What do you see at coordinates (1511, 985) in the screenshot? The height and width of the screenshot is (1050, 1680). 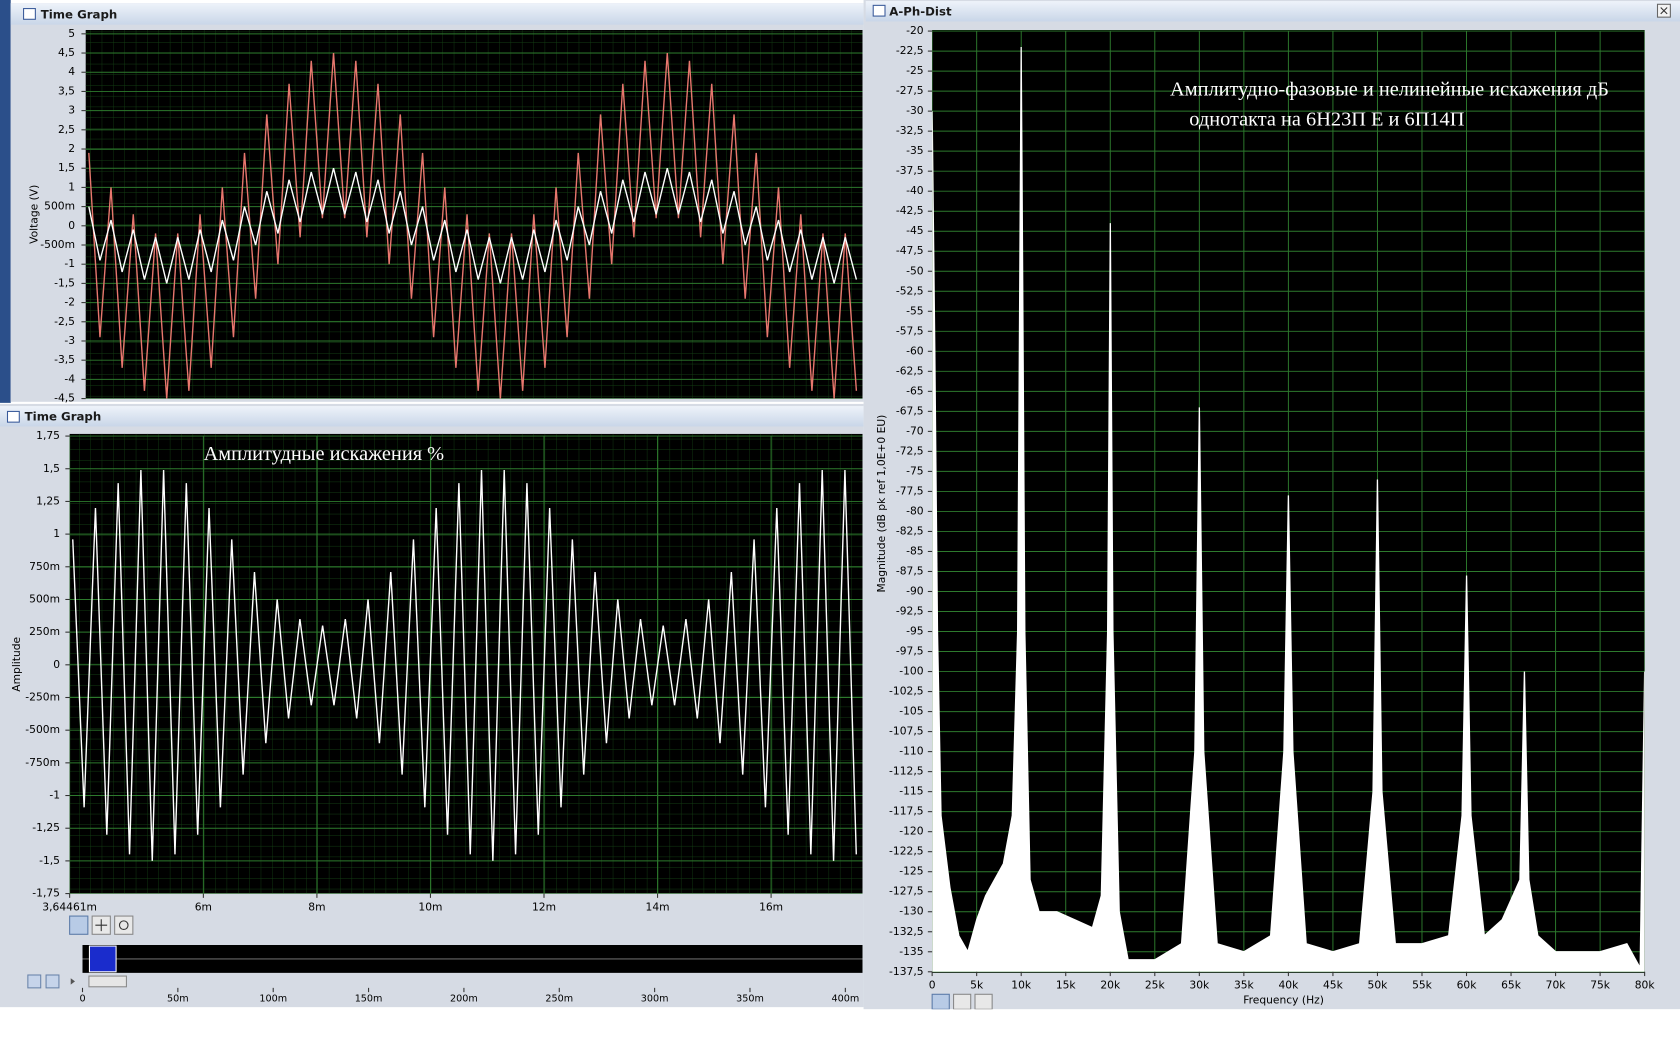 I see `x-tick-label: 65k` at bounding box center [1511, 985].